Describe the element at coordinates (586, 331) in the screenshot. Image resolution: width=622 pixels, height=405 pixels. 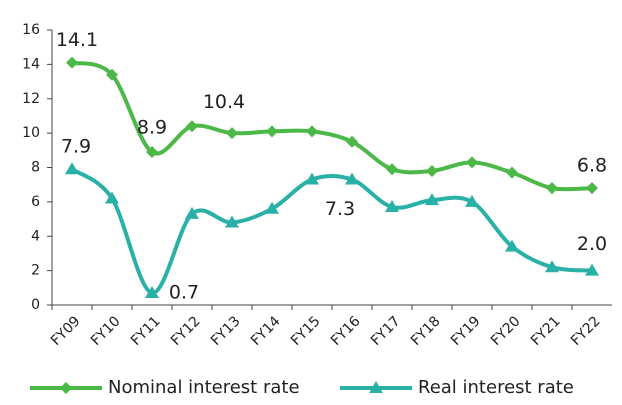
I see `x-tick-label: FY22` at that location.